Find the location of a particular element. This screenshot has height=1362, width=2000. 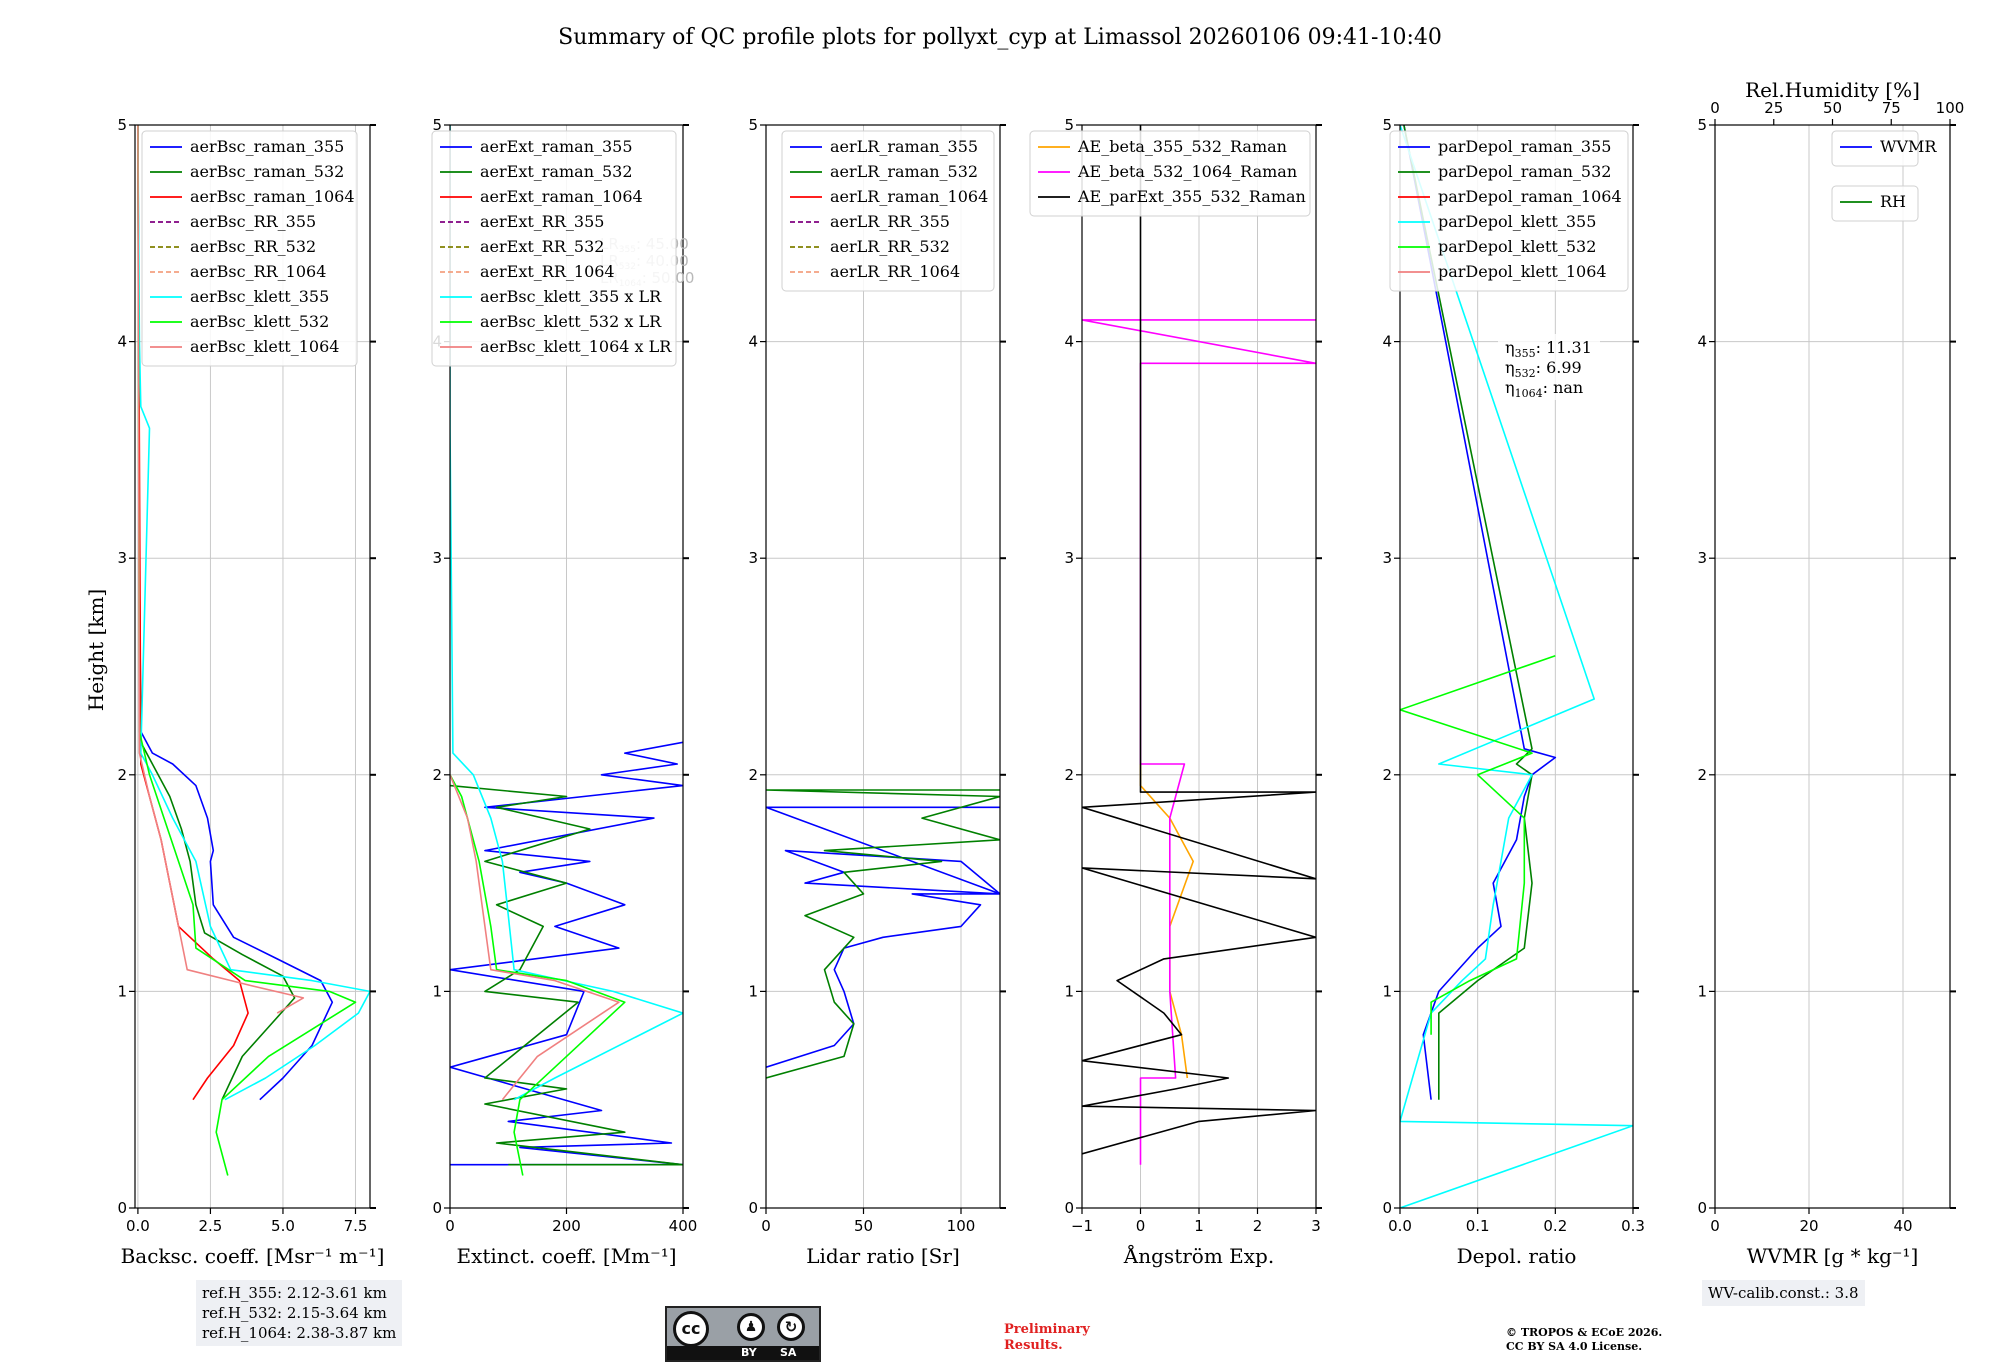

x-tick-label: 400 is located at coordinates (683, 1226).